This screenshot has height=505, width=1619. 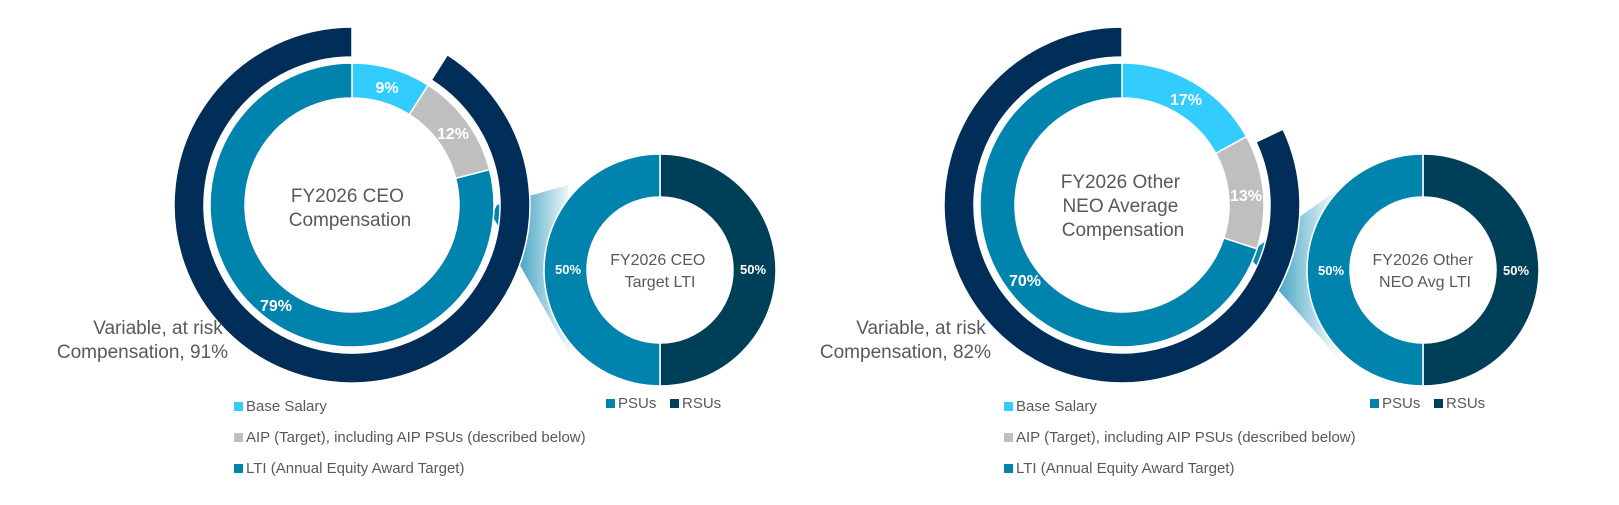 I want to click on variable-at-risk-label: Variable, at risk Compensation, 91%, so click(x=142, y=340).